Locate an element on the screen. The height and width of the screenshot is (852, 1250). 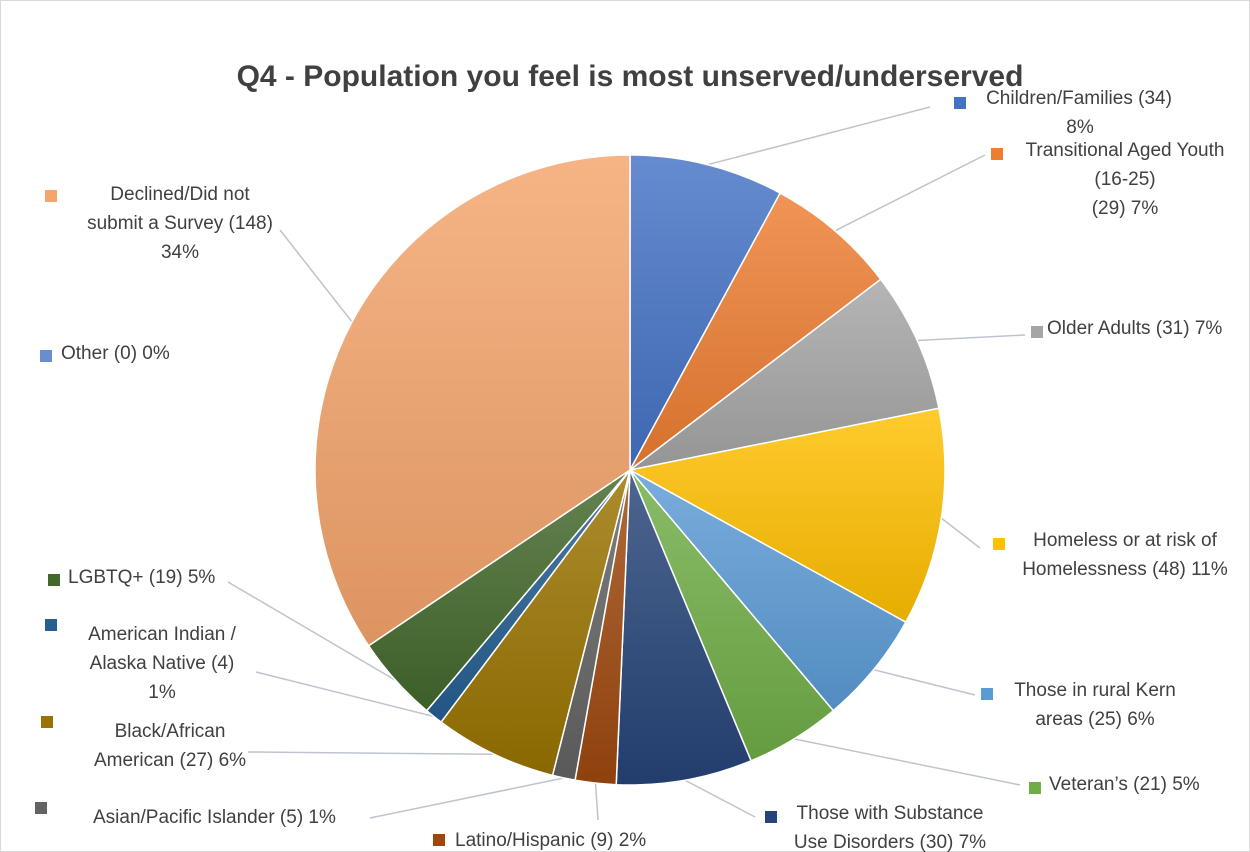
leader-line-black-african-american is located at coordinates (371, 753).